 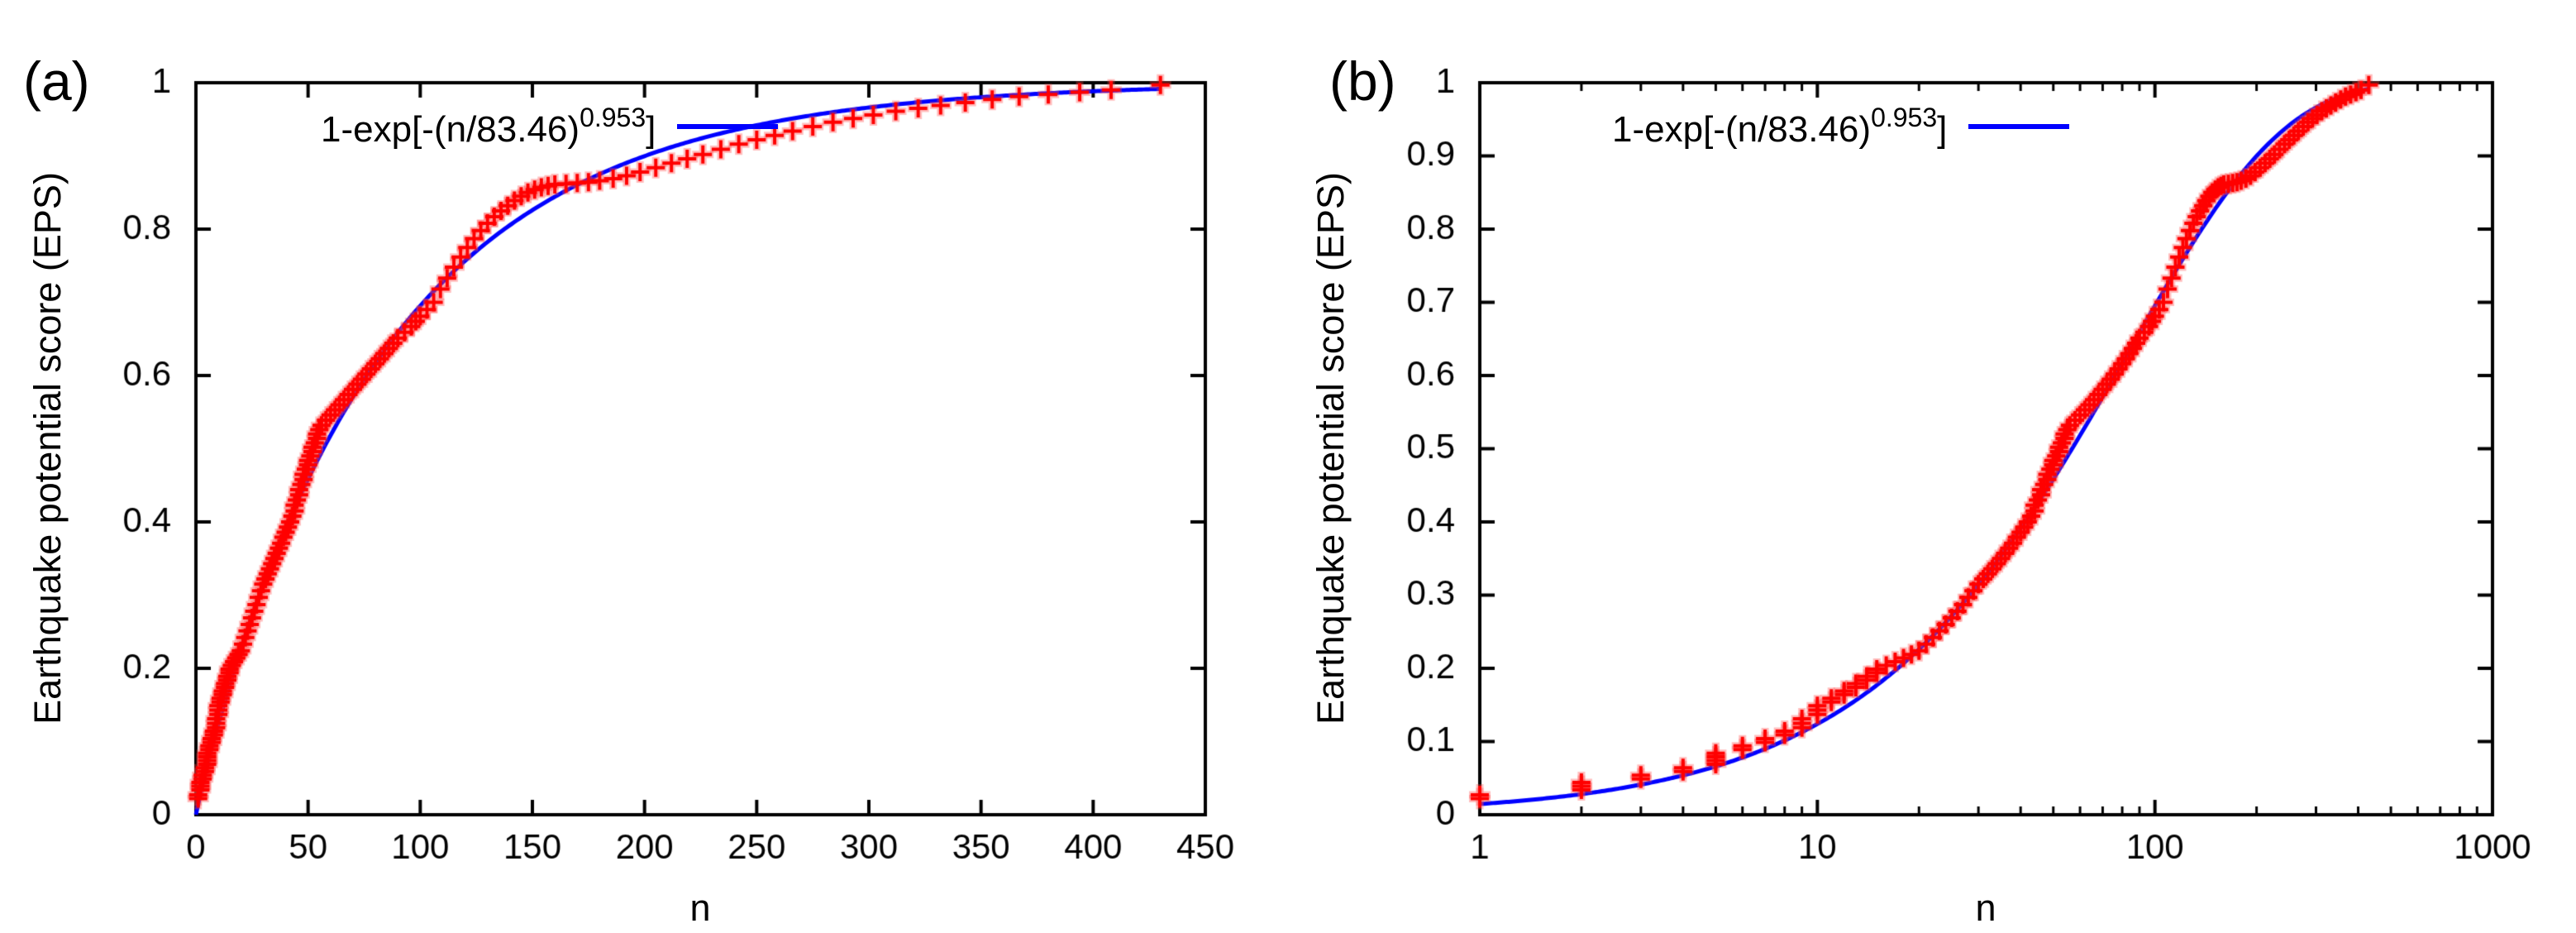 I want to click on x-axis-label-b: n, so click(x=1985, y=908).